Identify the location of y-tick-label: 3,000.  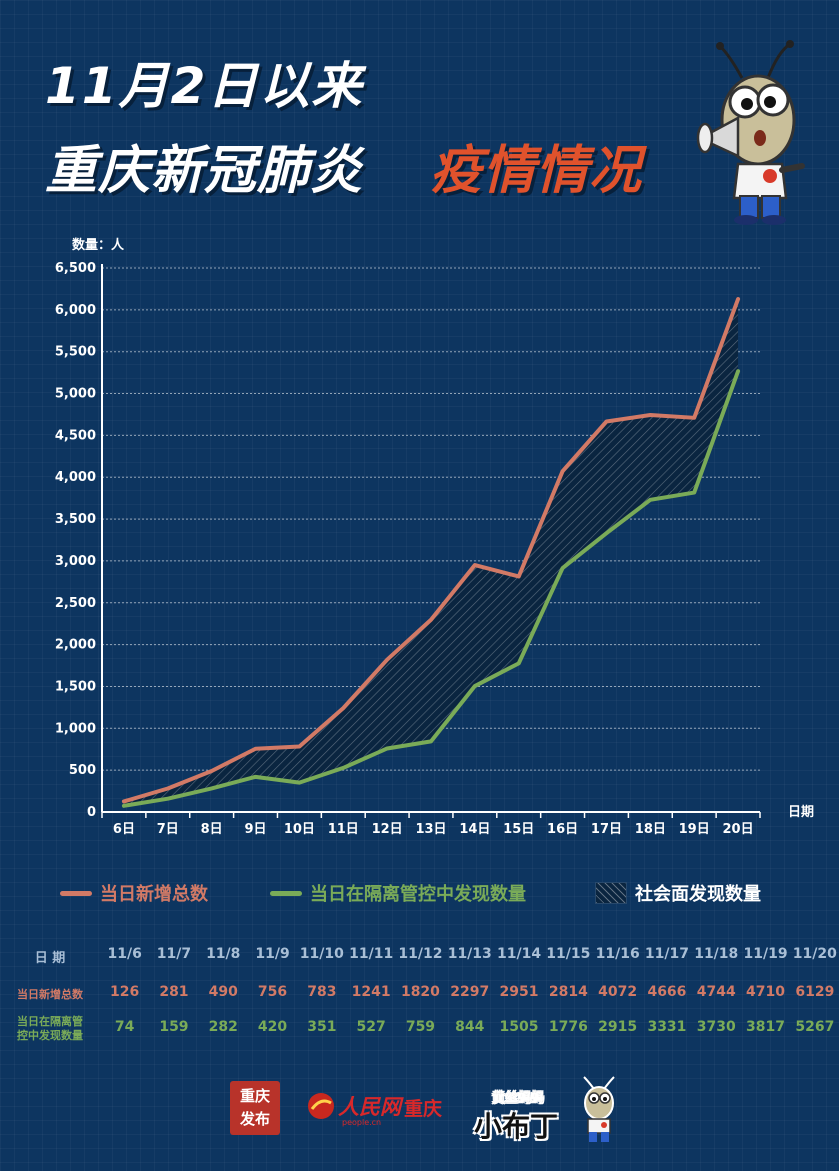
(75, 561).